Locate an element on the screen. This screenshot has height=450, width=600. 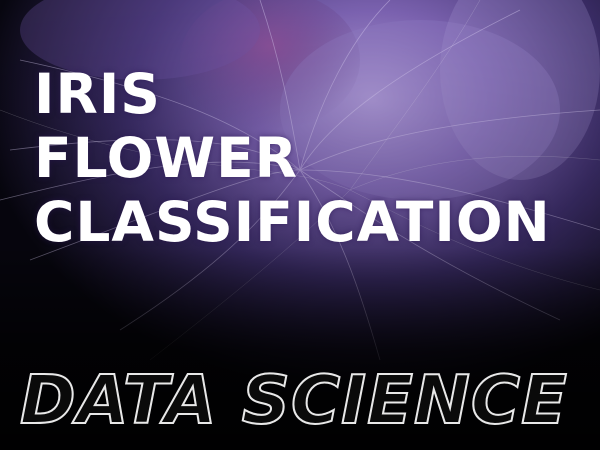
title-line-2: FLOWER is located at coordinates (166, 158).